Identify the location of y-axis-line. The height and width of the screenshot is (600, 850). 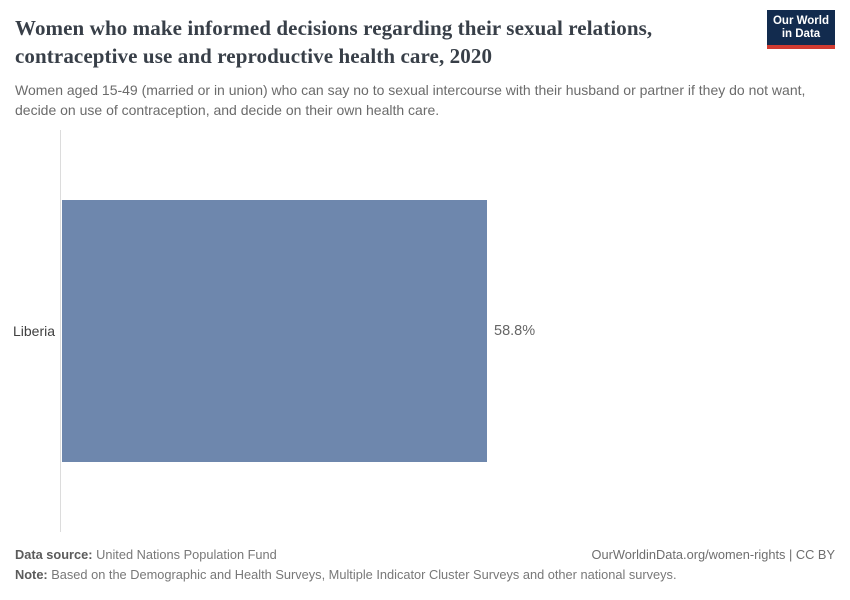
(60, 331).